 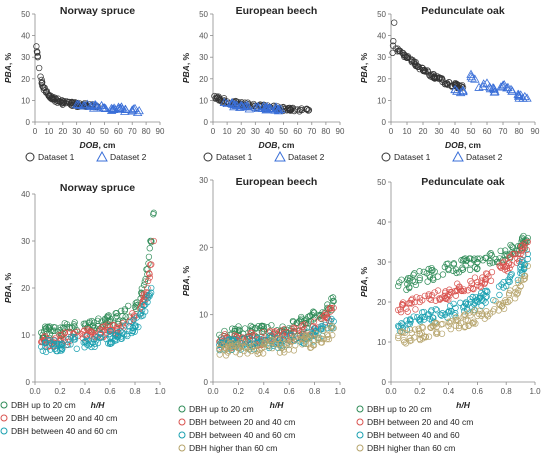 I want to click on x-tick-label: 0.2, so click(x=420, y=391).